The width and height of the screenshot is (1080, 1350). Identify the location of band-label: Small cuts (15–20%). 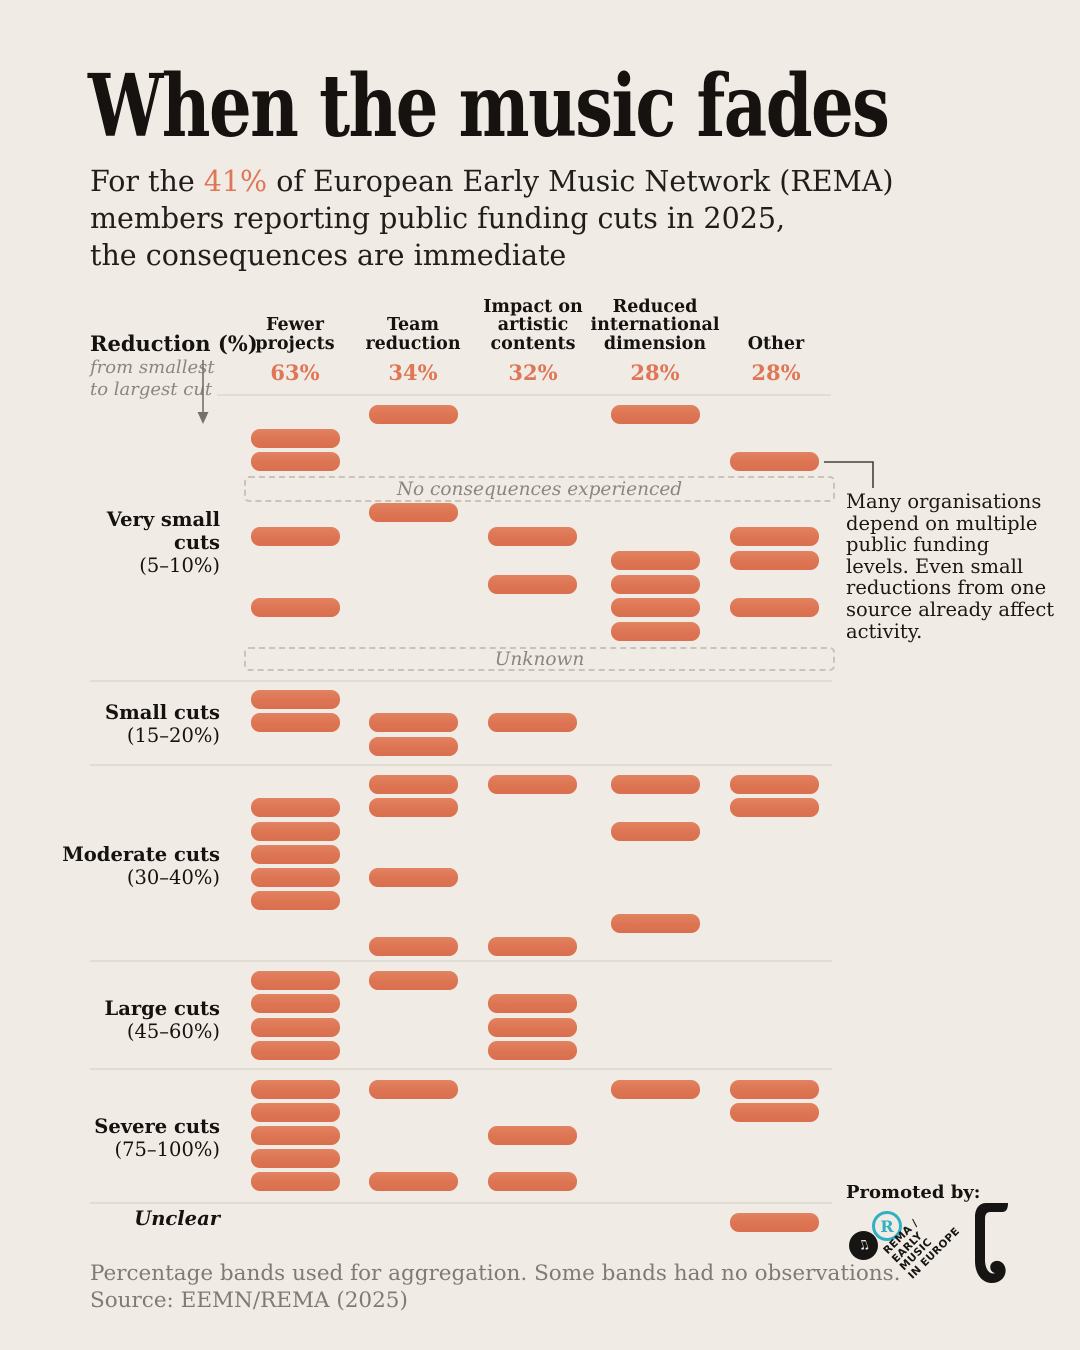
(140, 724).